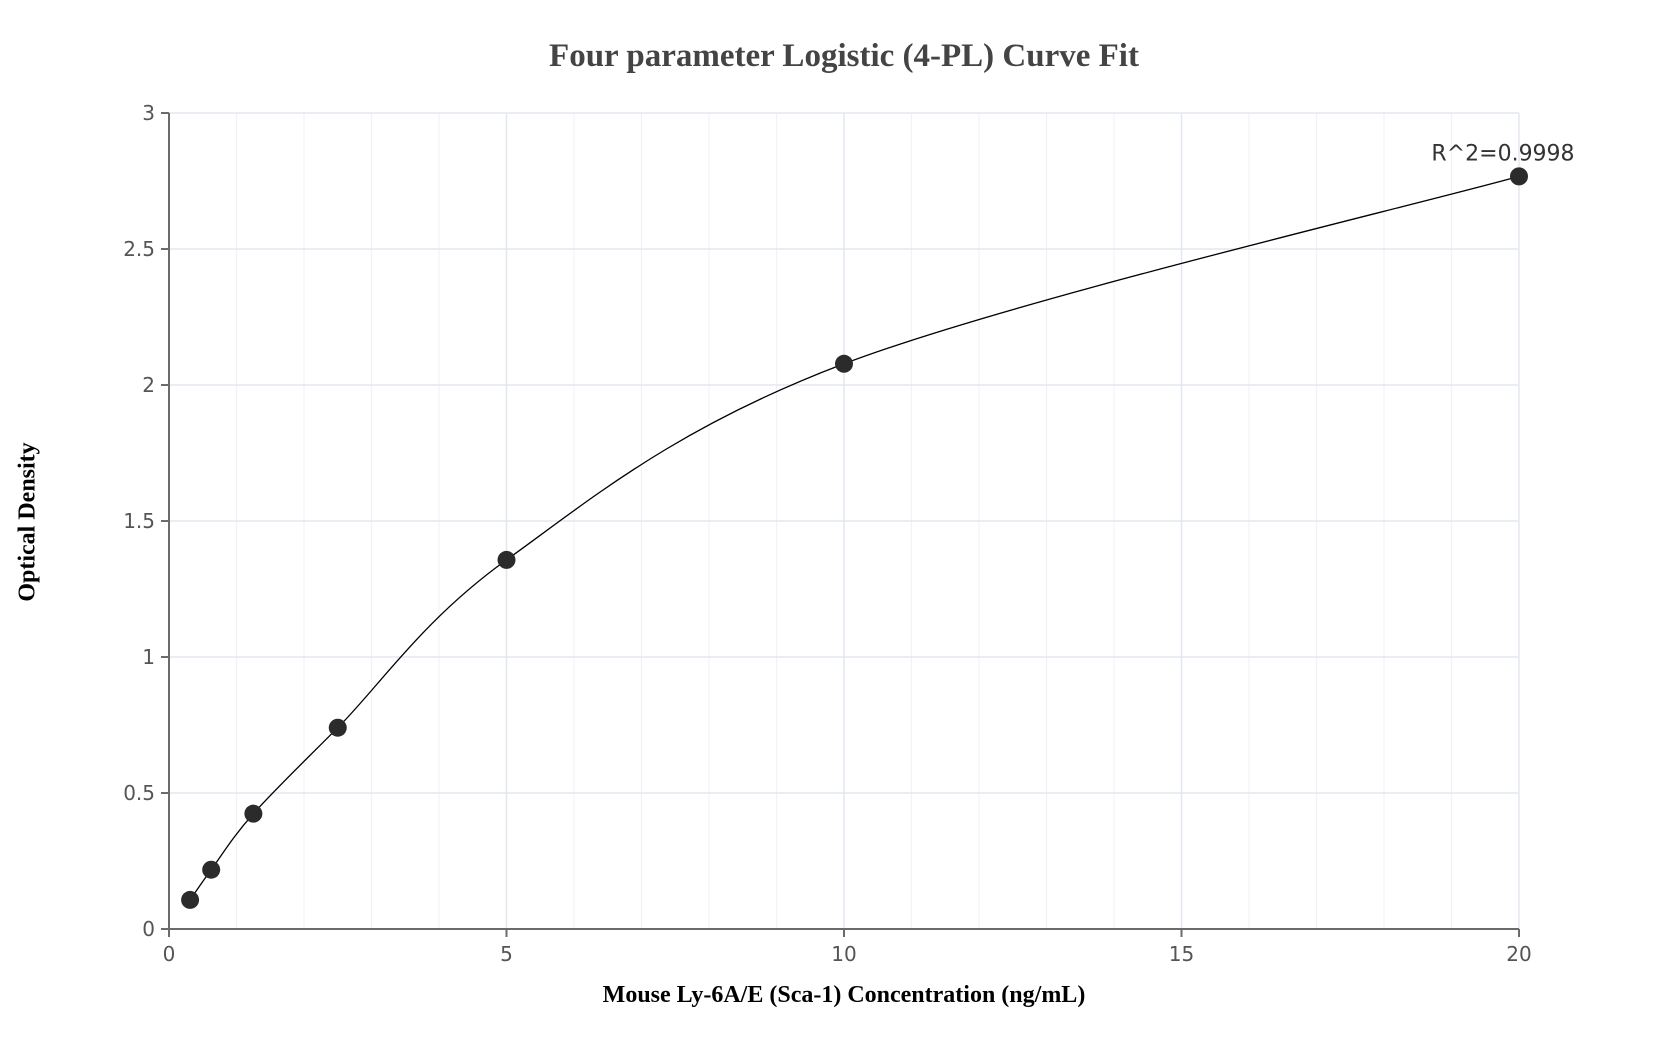 This screenshot has height=1050, width=1668. What do you see at coordinates (139, 521) in the screenshot?
I see `svg-text: 1.5` at bounding box center [139, 521].